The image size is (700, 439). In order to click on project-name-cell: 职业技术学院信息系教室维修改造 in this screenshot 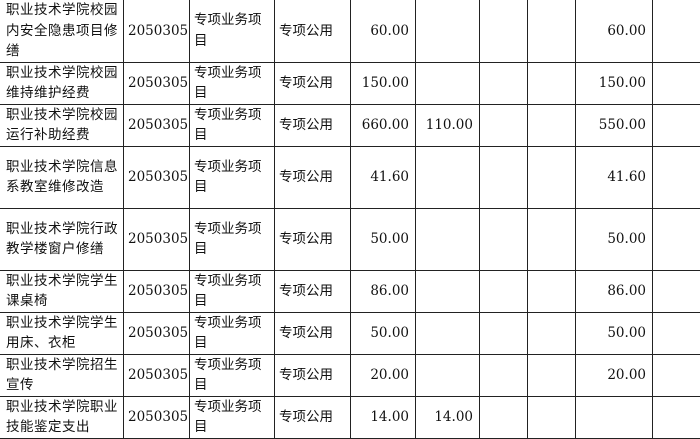, I will do `click(62, 177)`.